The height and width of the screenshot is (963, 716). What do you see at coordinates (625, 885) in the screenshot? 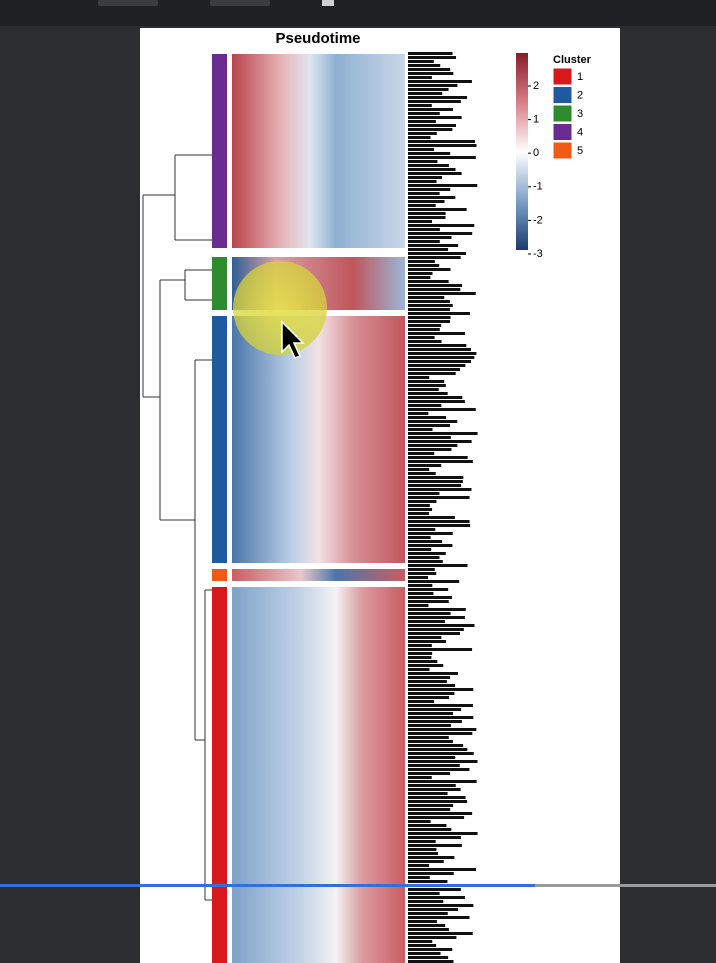
I see `progress-remaining` at bounding box center [625, 885].